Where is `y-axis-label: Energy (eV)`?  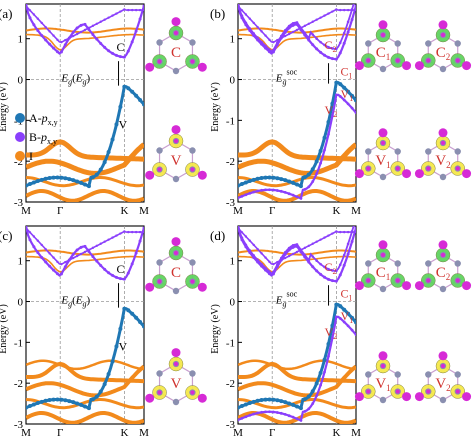 y-axis-label: Energy (eV) is located at coordinates (215, 329).